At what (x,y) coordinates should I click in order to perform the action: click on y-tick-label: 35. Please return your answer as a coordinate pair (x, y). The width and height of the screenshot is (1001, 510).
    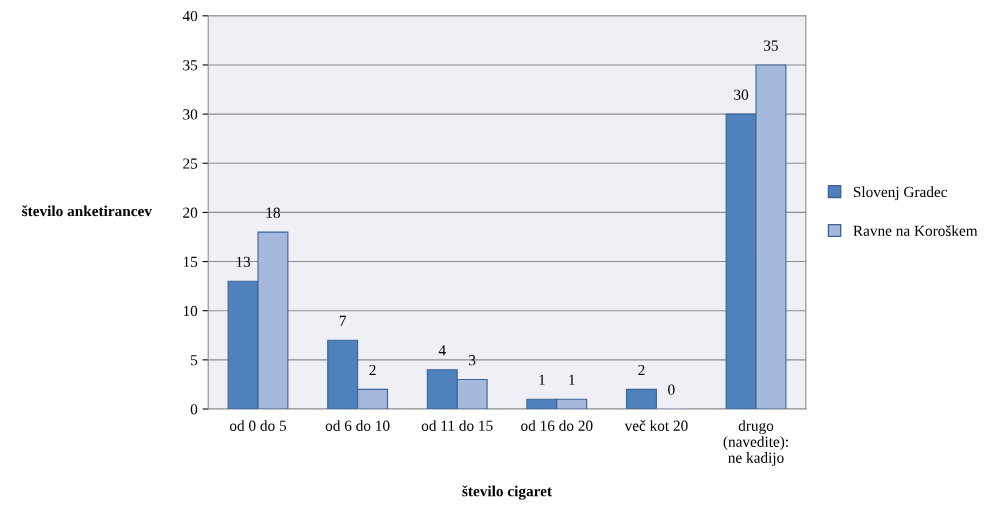
    Looking at the image, I should click on (190, 65).